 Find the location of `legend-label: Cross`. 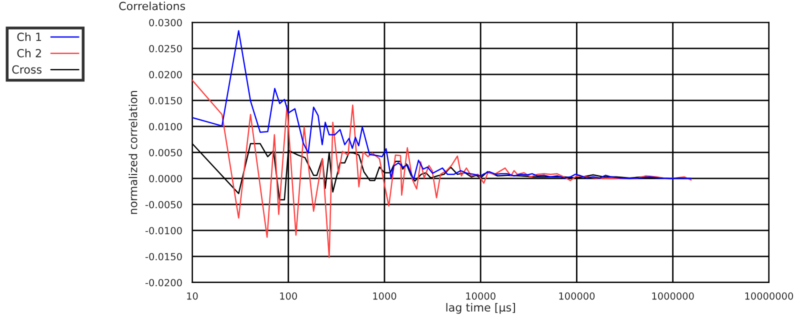

legend-label: Cross is located at coordinates (27, 69).